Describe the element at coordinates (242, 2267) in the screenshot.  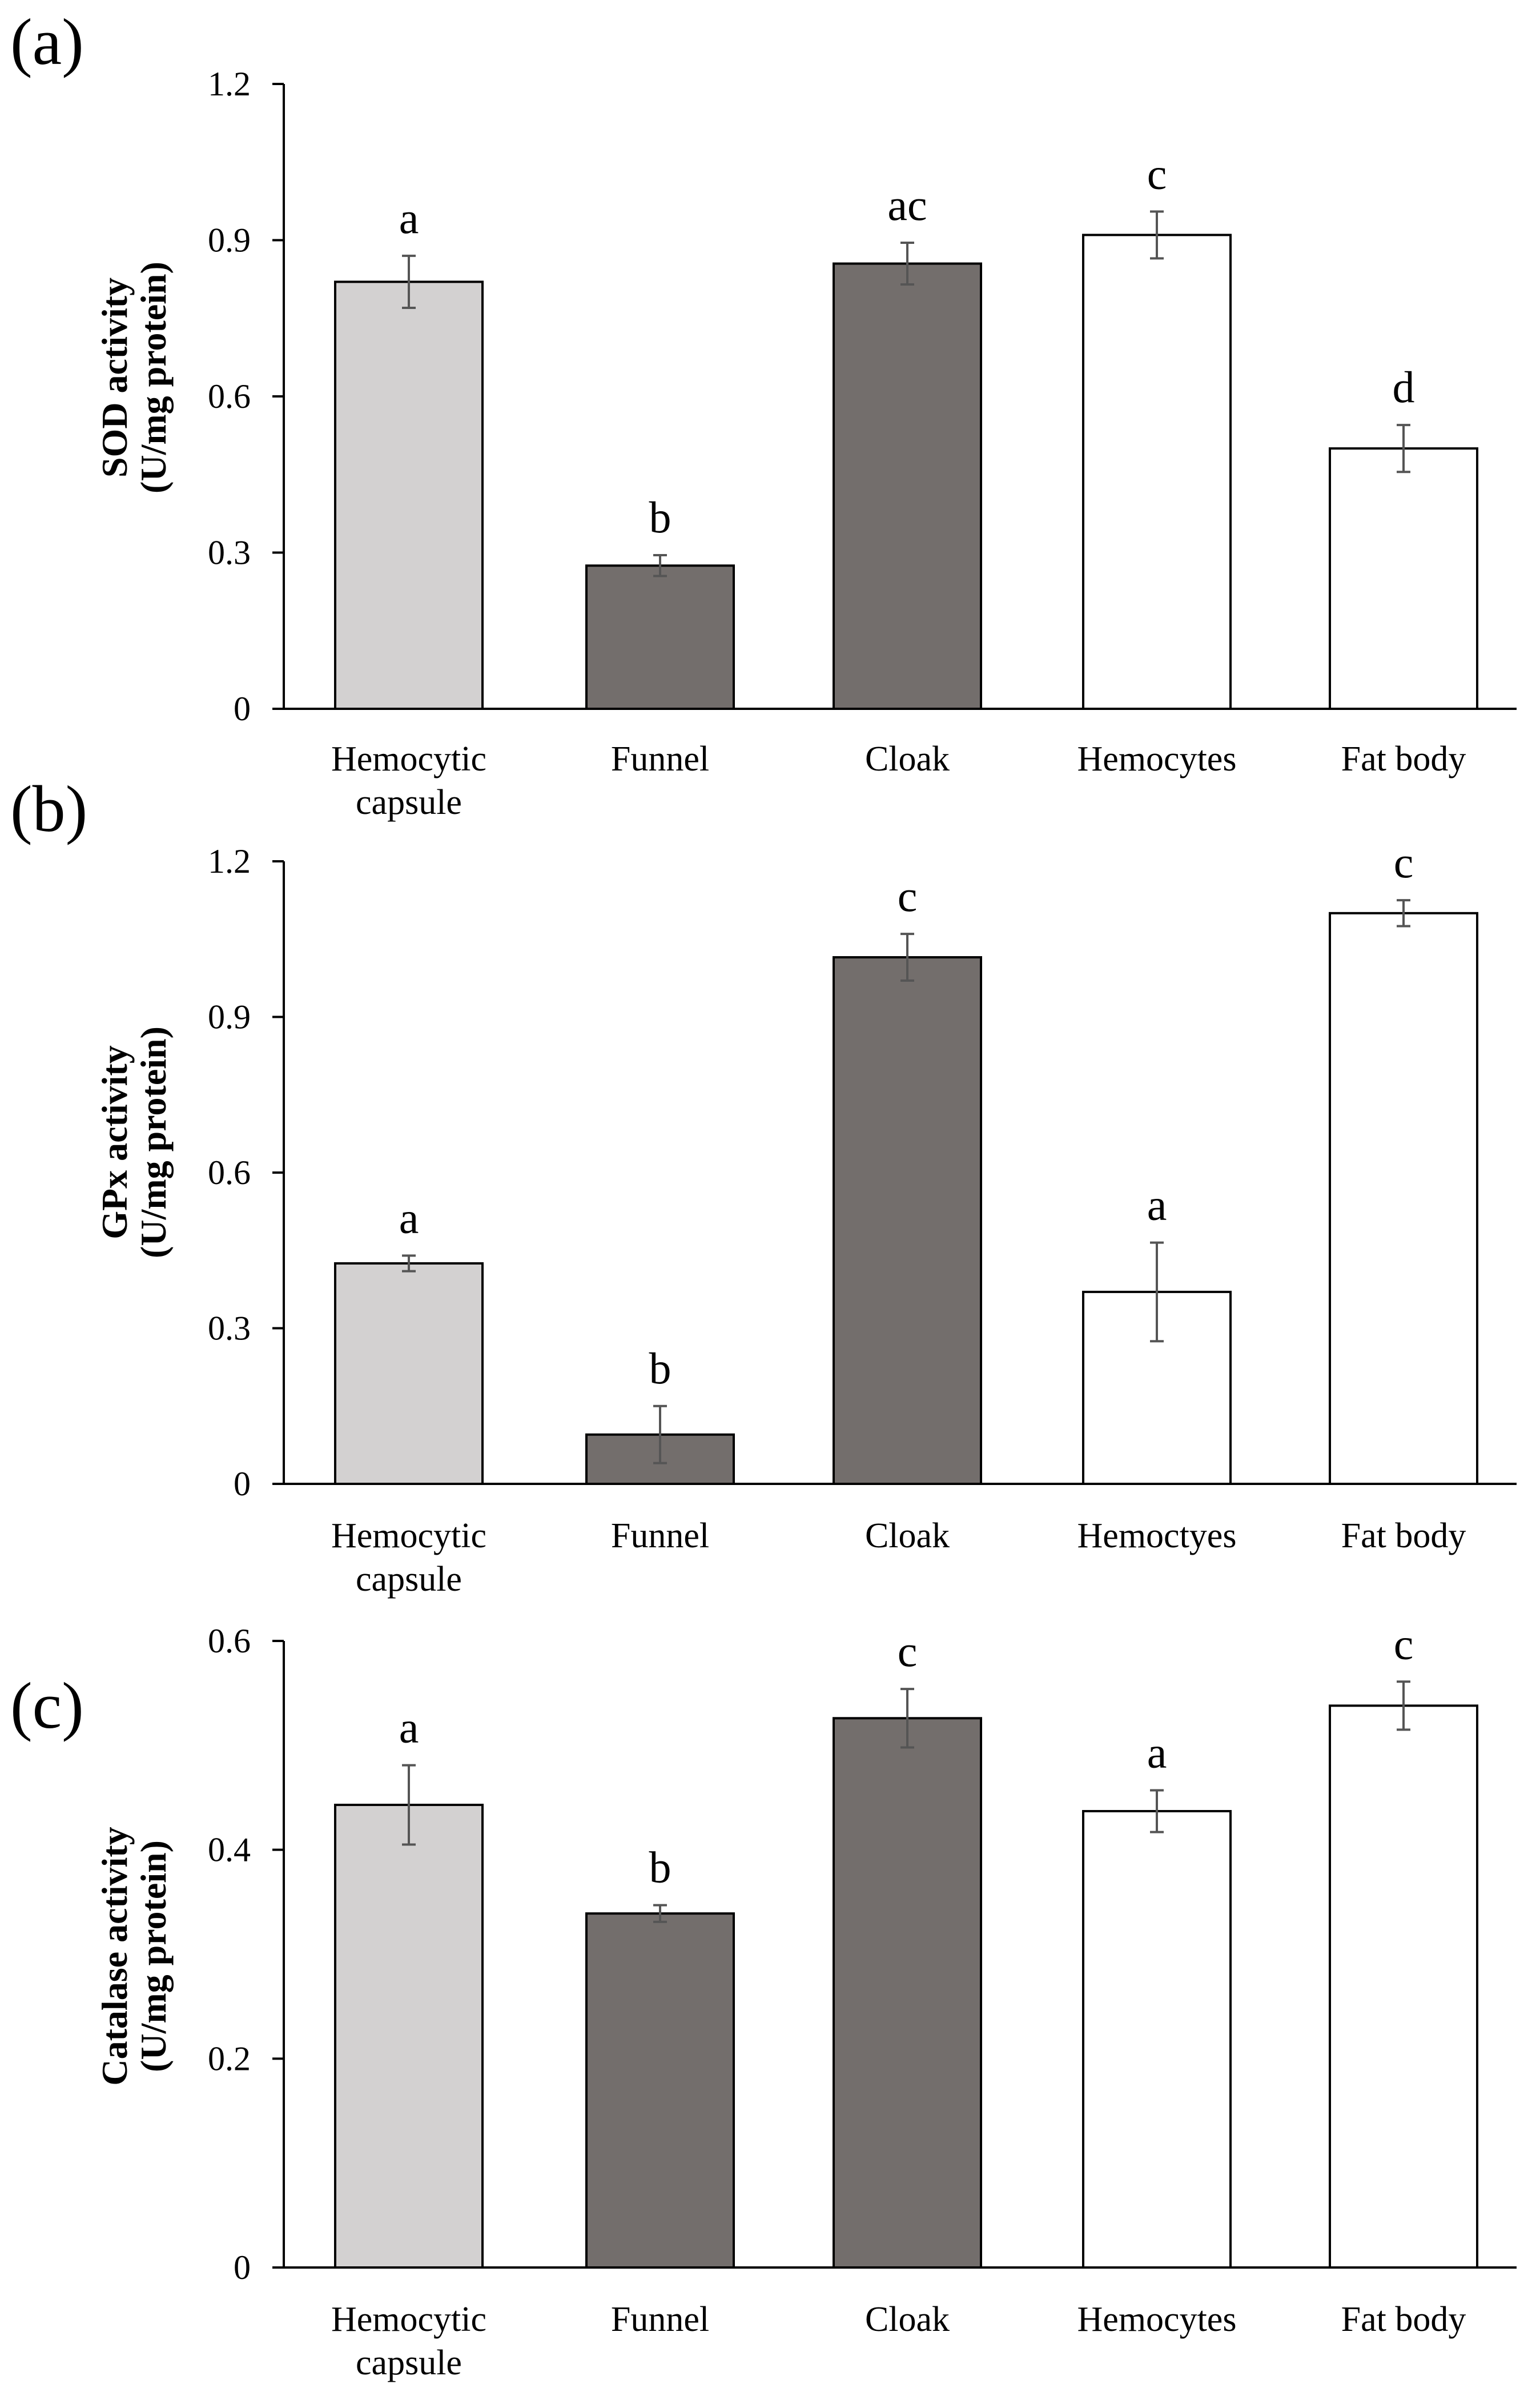
I see `panel-c-y-tick-label-1: 0` at that location.